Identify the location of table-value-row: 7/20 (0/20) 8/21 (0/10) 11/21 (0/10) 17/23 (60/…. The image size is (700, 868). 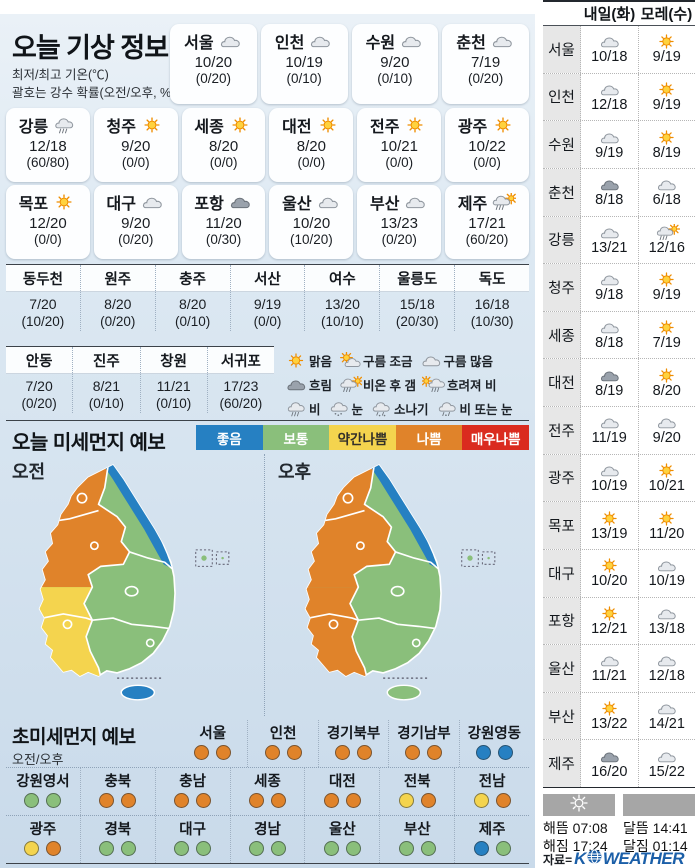
(140, 393).